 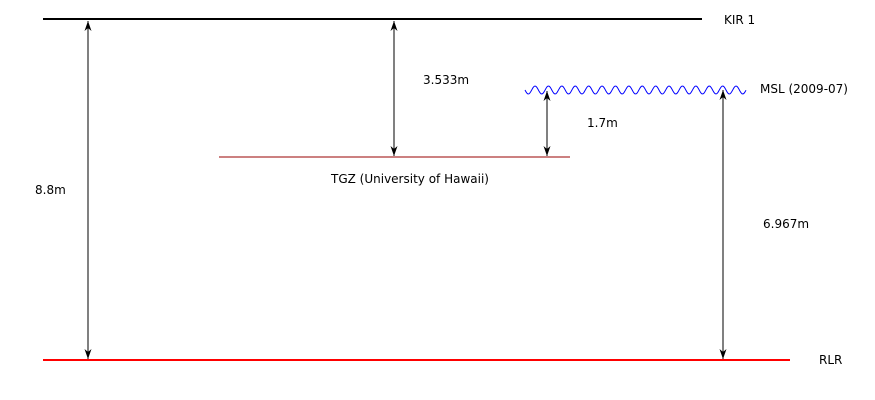 I want to click on msl-datum-wave, so click(x=635, y=90).